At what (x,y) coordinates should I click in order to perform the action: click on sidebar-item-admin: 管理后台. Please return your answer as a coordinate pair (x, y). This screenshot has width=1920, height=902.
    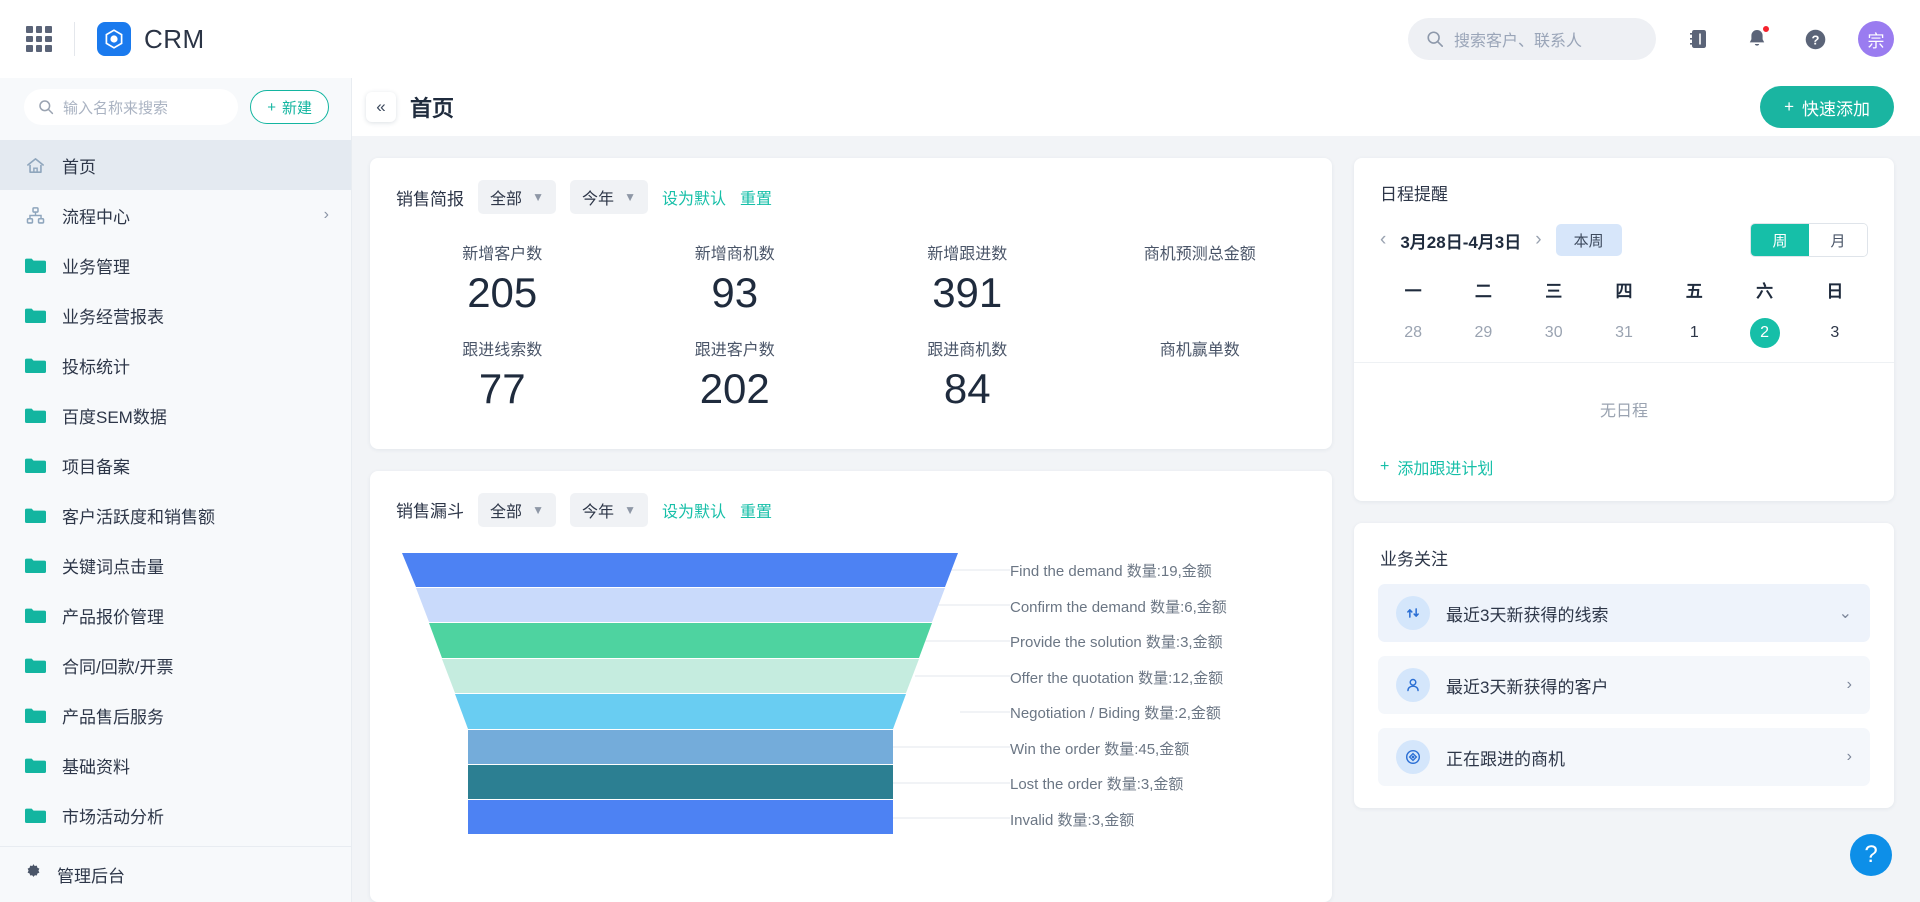
    Looking at the image, I should click on (175, 874).